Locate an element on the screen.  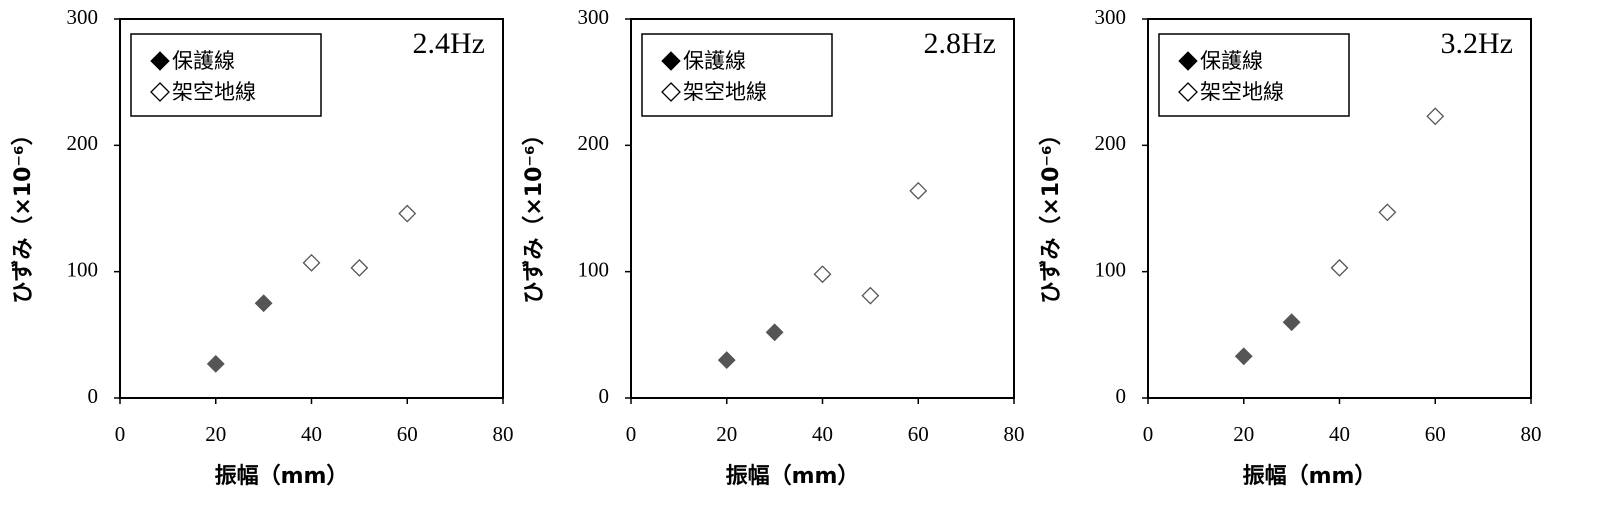
chart-annotation: 3.2Hz is located at coordinates (1477, 43).